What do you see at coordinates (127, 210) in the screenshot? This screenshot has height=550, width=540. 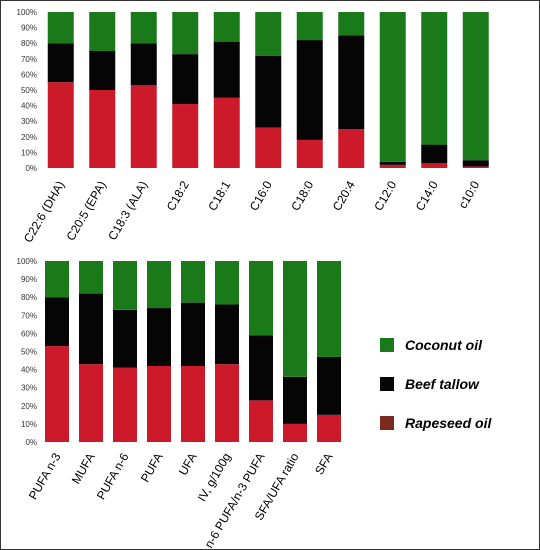 I see `x-category-label: C18:3 (ALA)` at bounding box center [127, 210].